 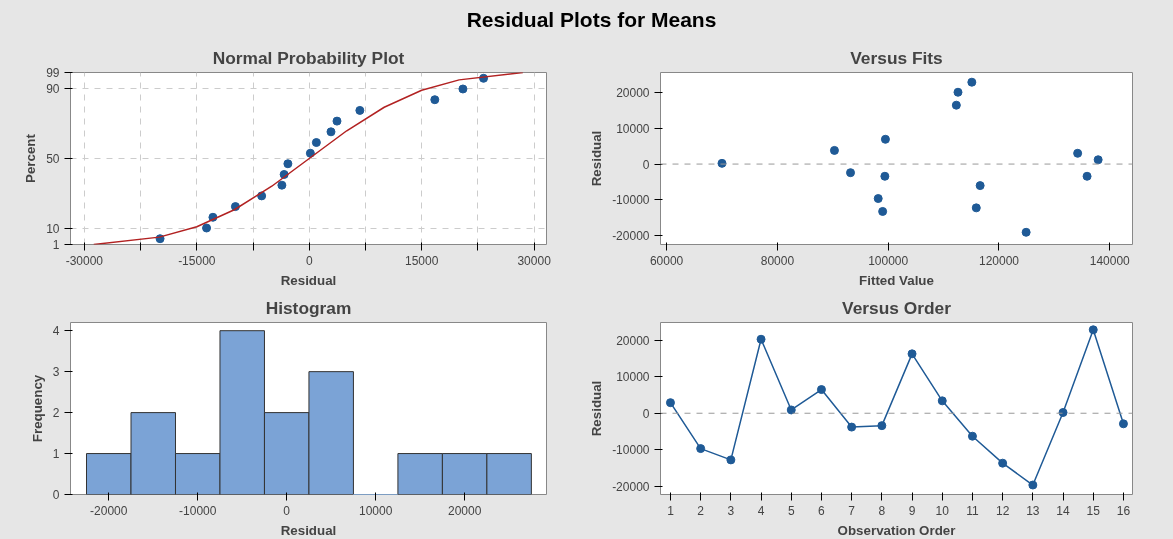 What do you see at coordinates (701, 510) in the screenshot?
I see `x-tick-label: 2` at bounding box center [701, 510].